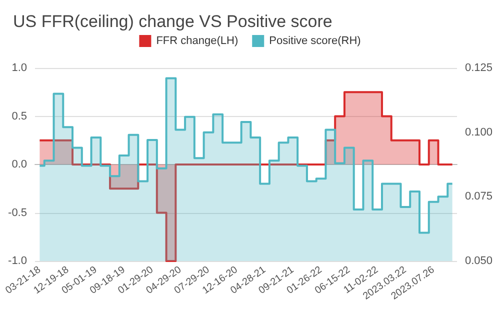 The width and height of the screenshot is (500, 311). I want to click on y2-tick-label: 0.075, so click(479, 196).